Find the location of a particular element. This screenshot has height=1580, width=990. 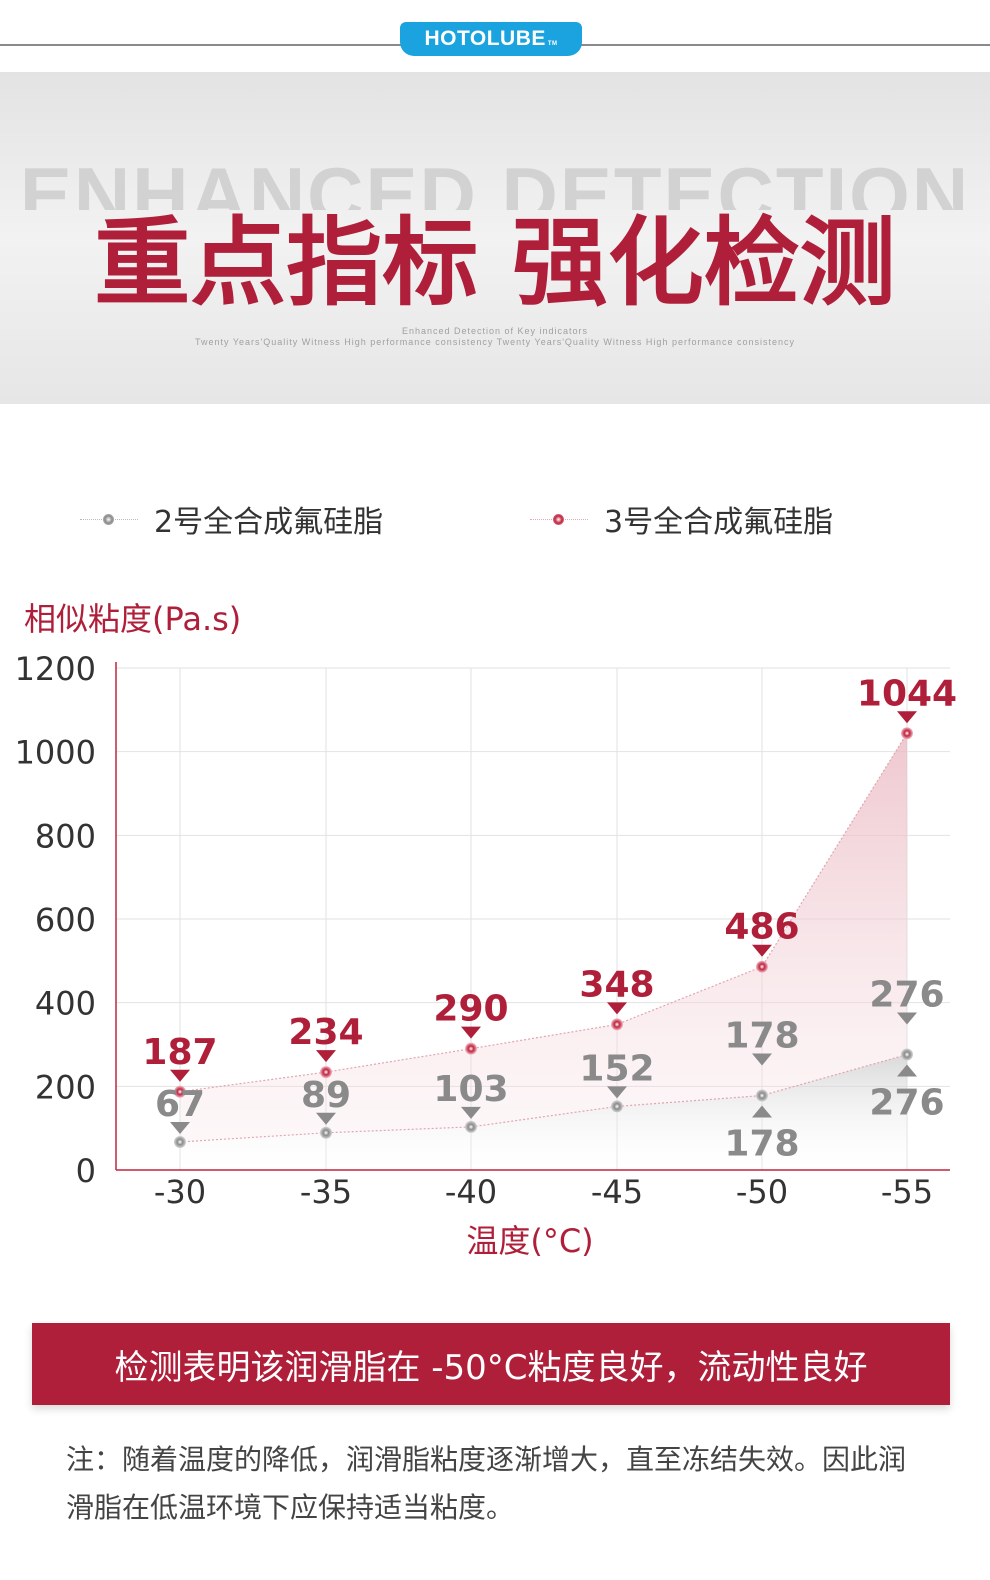

y-tick-label: 1000 is located at coordinates (55, 753).